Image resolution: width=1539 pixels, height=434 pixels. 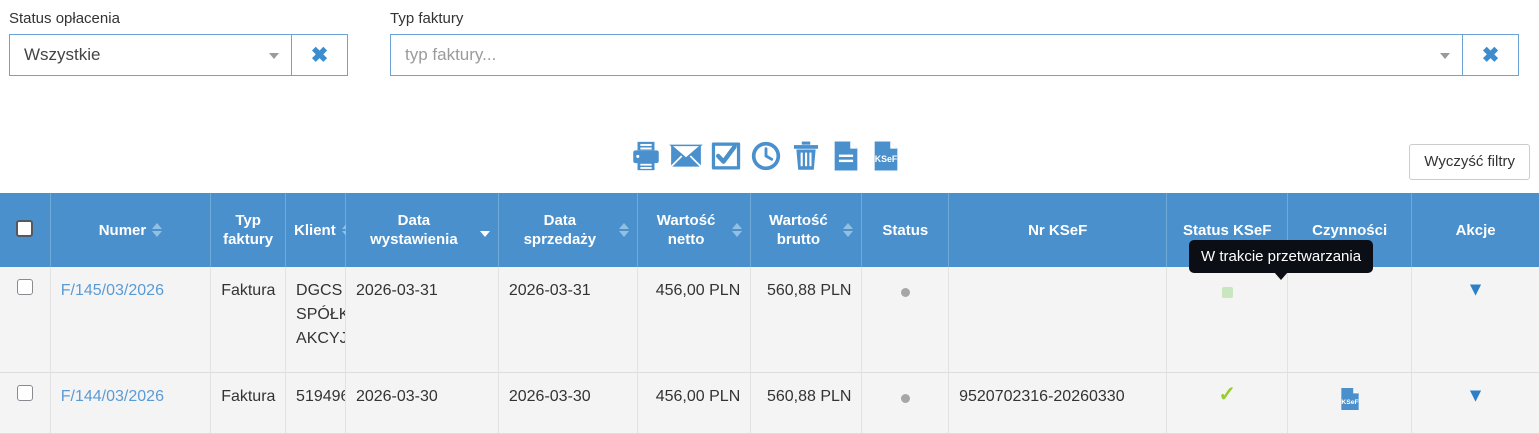 I want to click on column-header-data-wystawienia: Data wystawienia, so click(x=422, y=230).